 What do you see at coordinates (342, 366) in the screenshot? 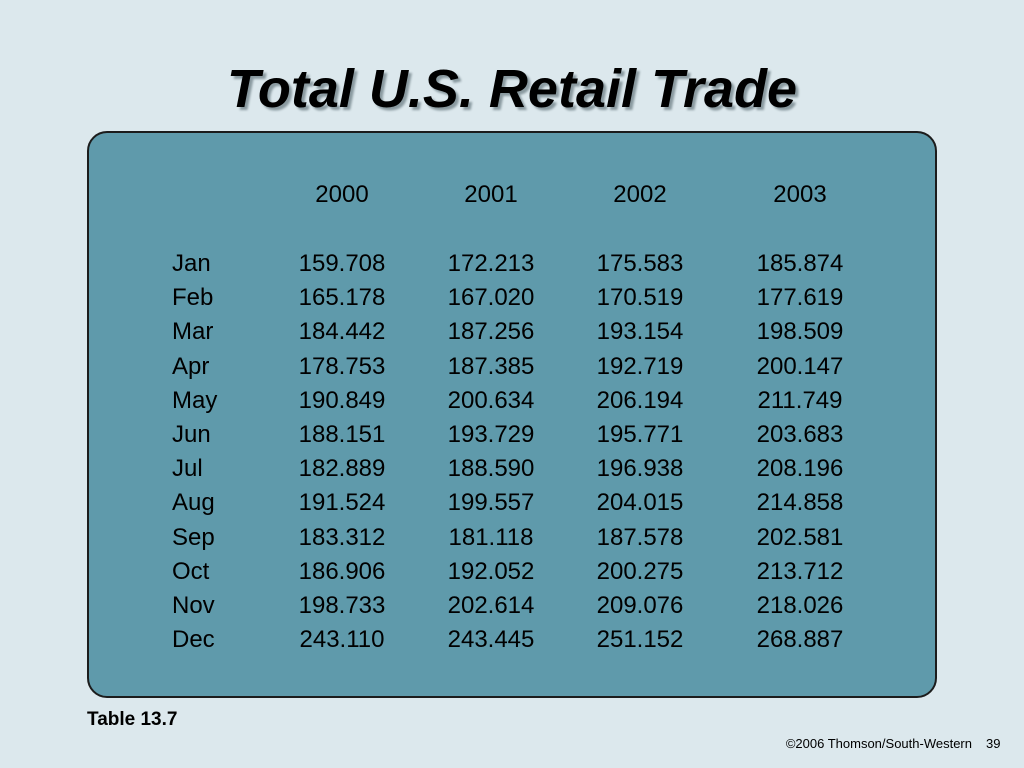
I see `table-cell: 178.753` at bounding box center [342, 366].